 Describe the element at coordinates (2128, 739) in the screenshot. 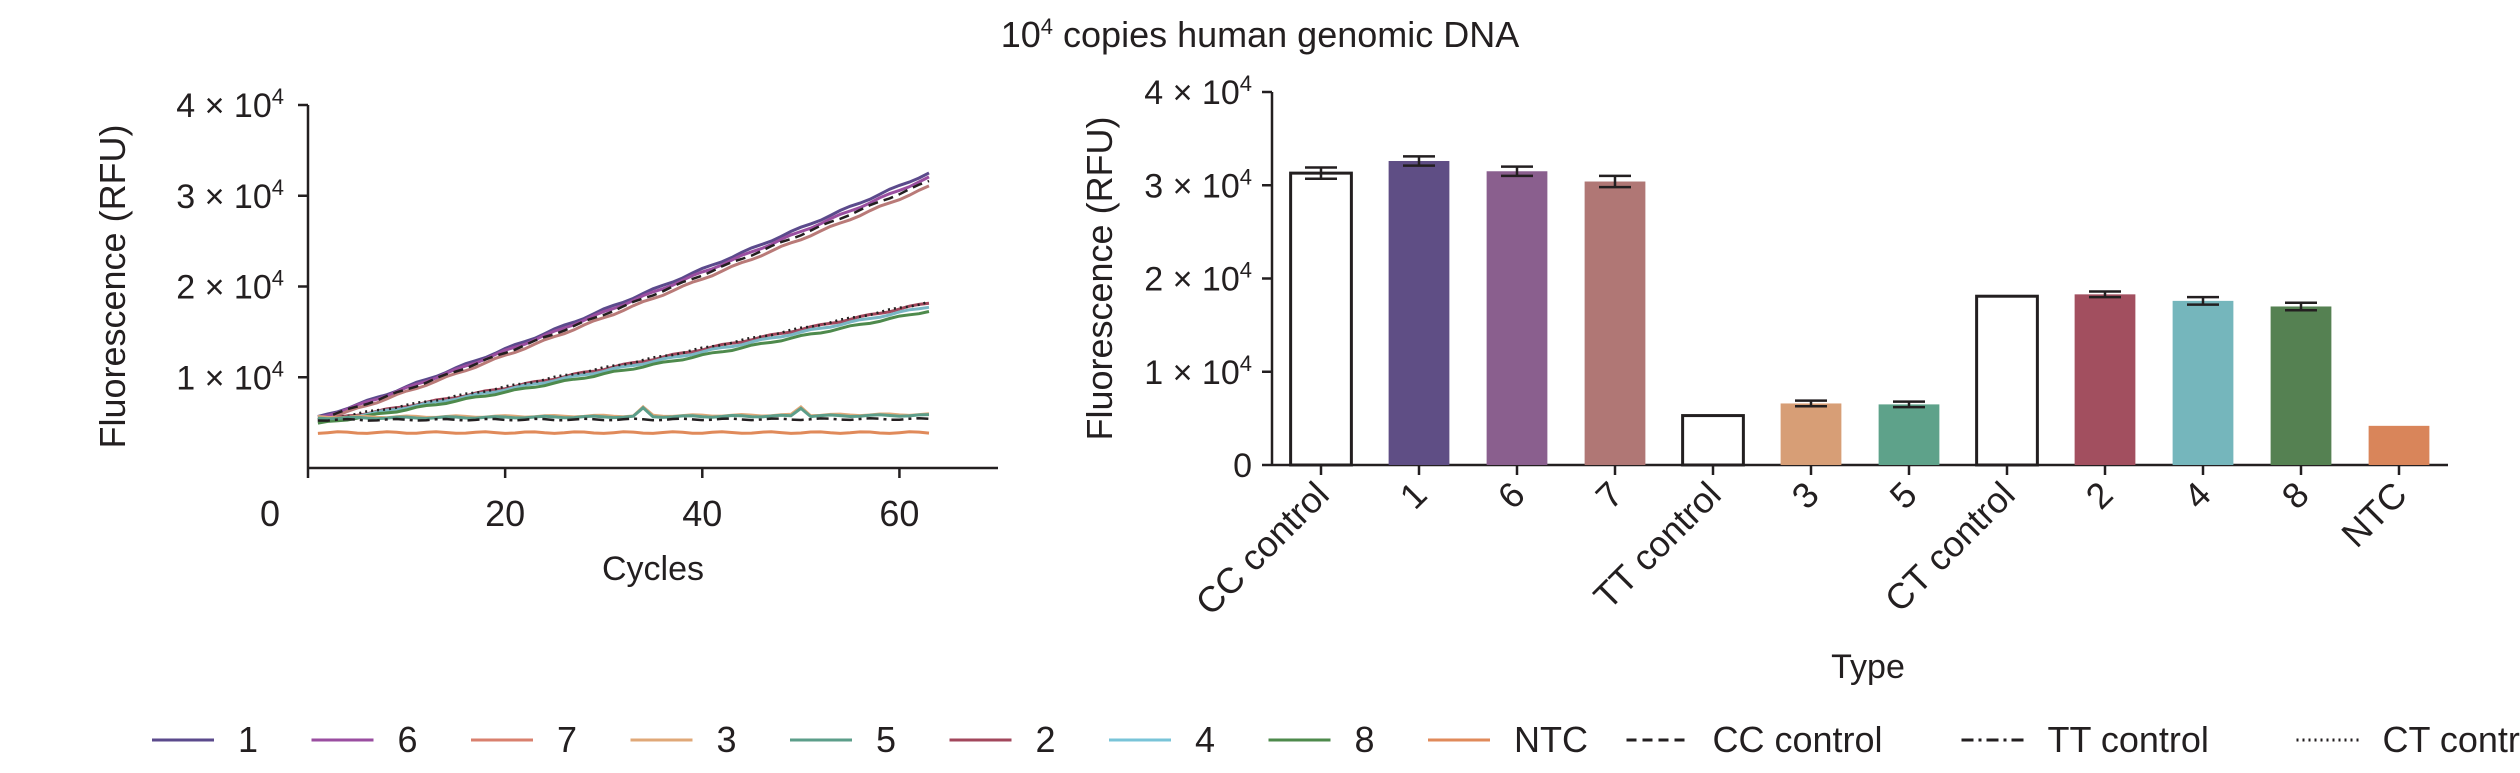

I see `legend-label: TT control` at that location.